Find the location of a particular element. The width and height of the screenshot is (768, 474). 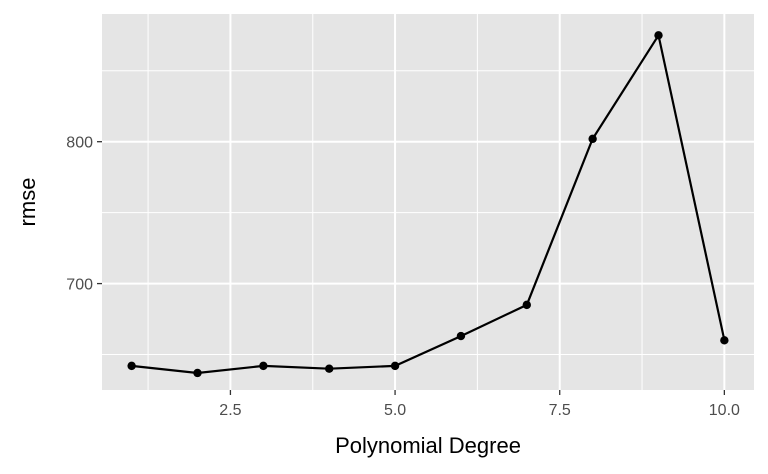

x-tick-label: 7.5 is located at coordinates (560, 410).